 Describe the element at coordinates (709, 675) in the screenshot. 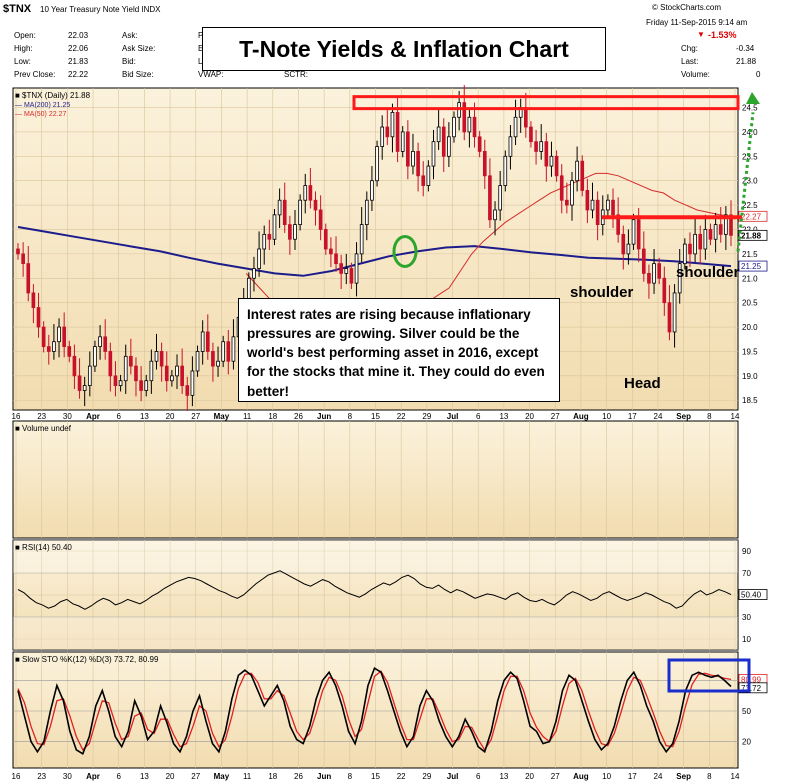

I see `sto-highlight-box` at that location.